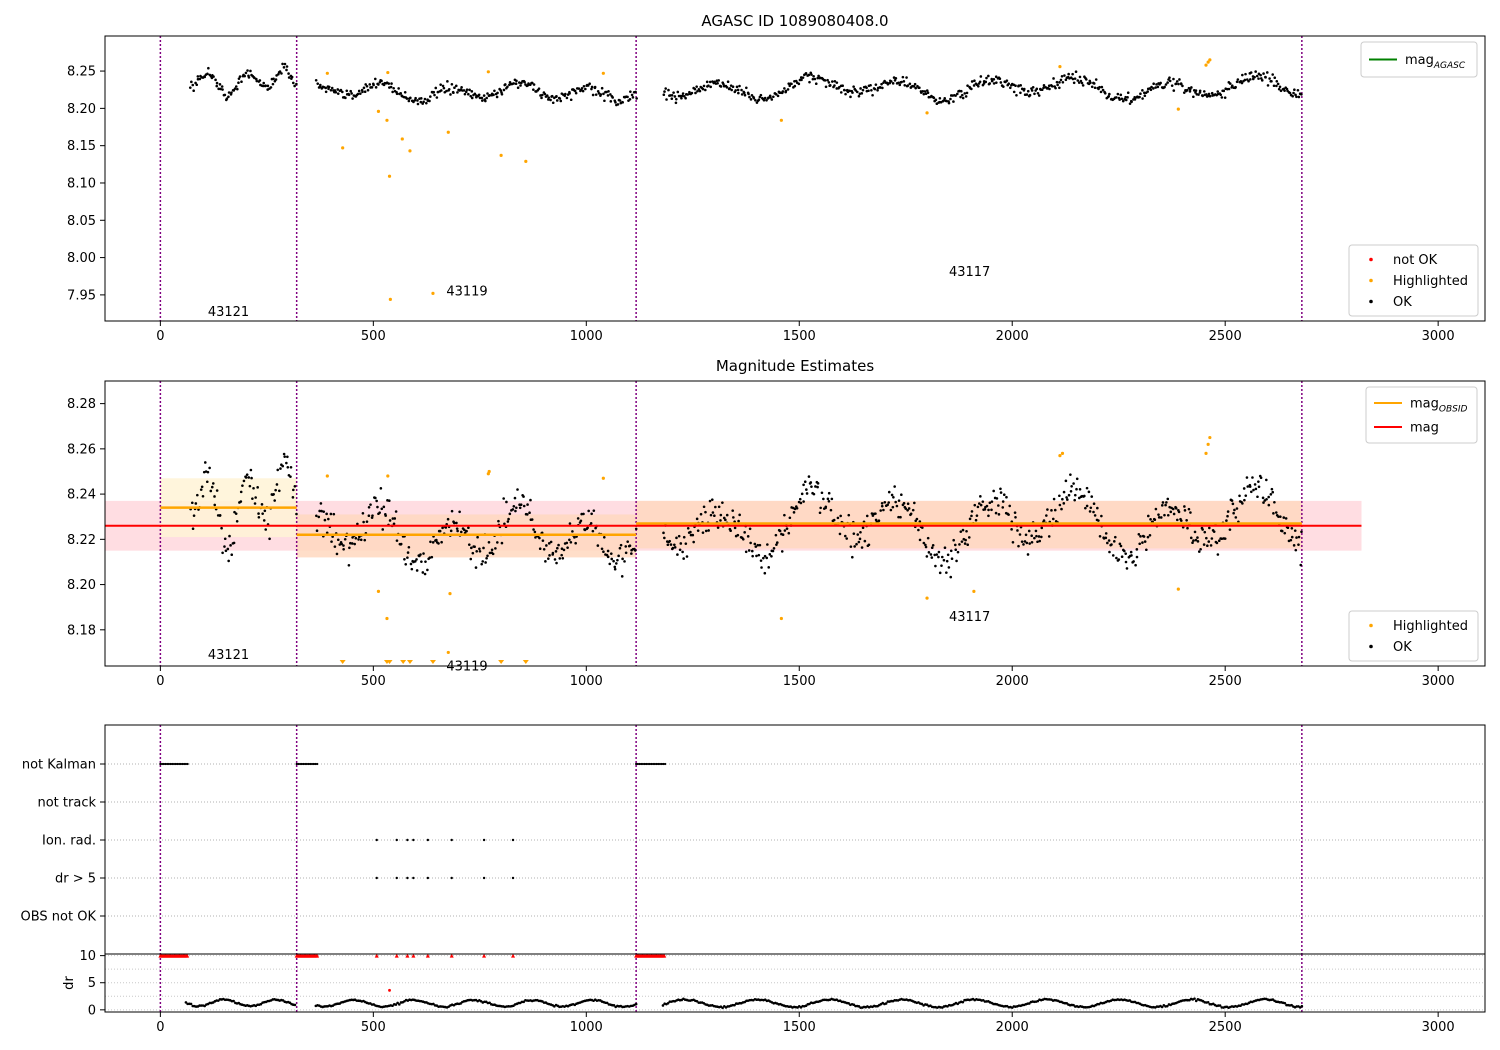 Image resolution: width=1500 pixels, height=1050 pixels. What do you see at coordinates (1371, 625) in the screenshot?
I see `legend-marker-swatch` at bounding box center [1371, 625].